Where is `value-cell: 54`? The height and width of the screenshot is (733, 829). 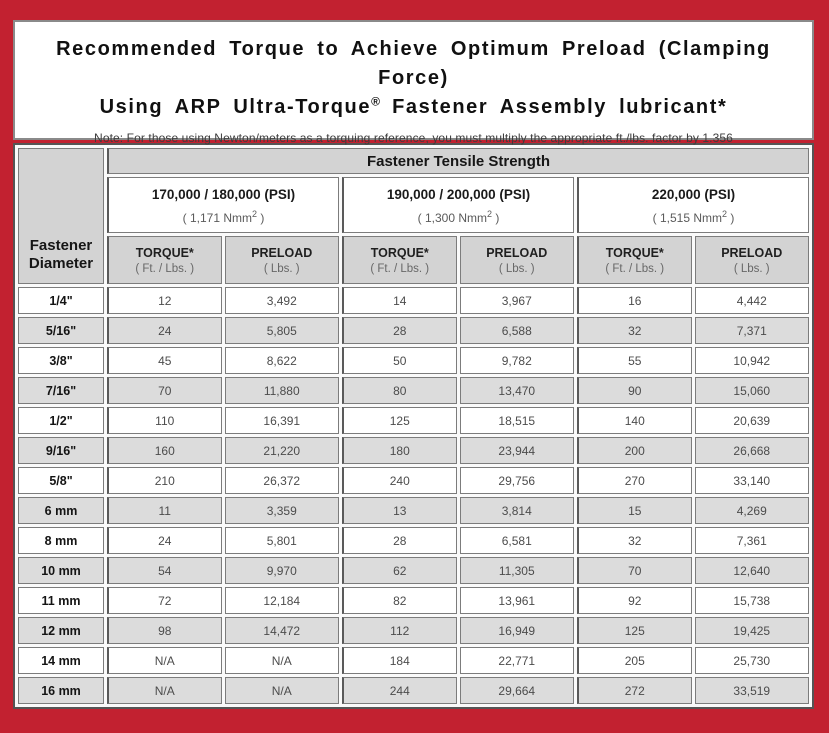 value-cell: 54 is located at coordinates (164, 570).